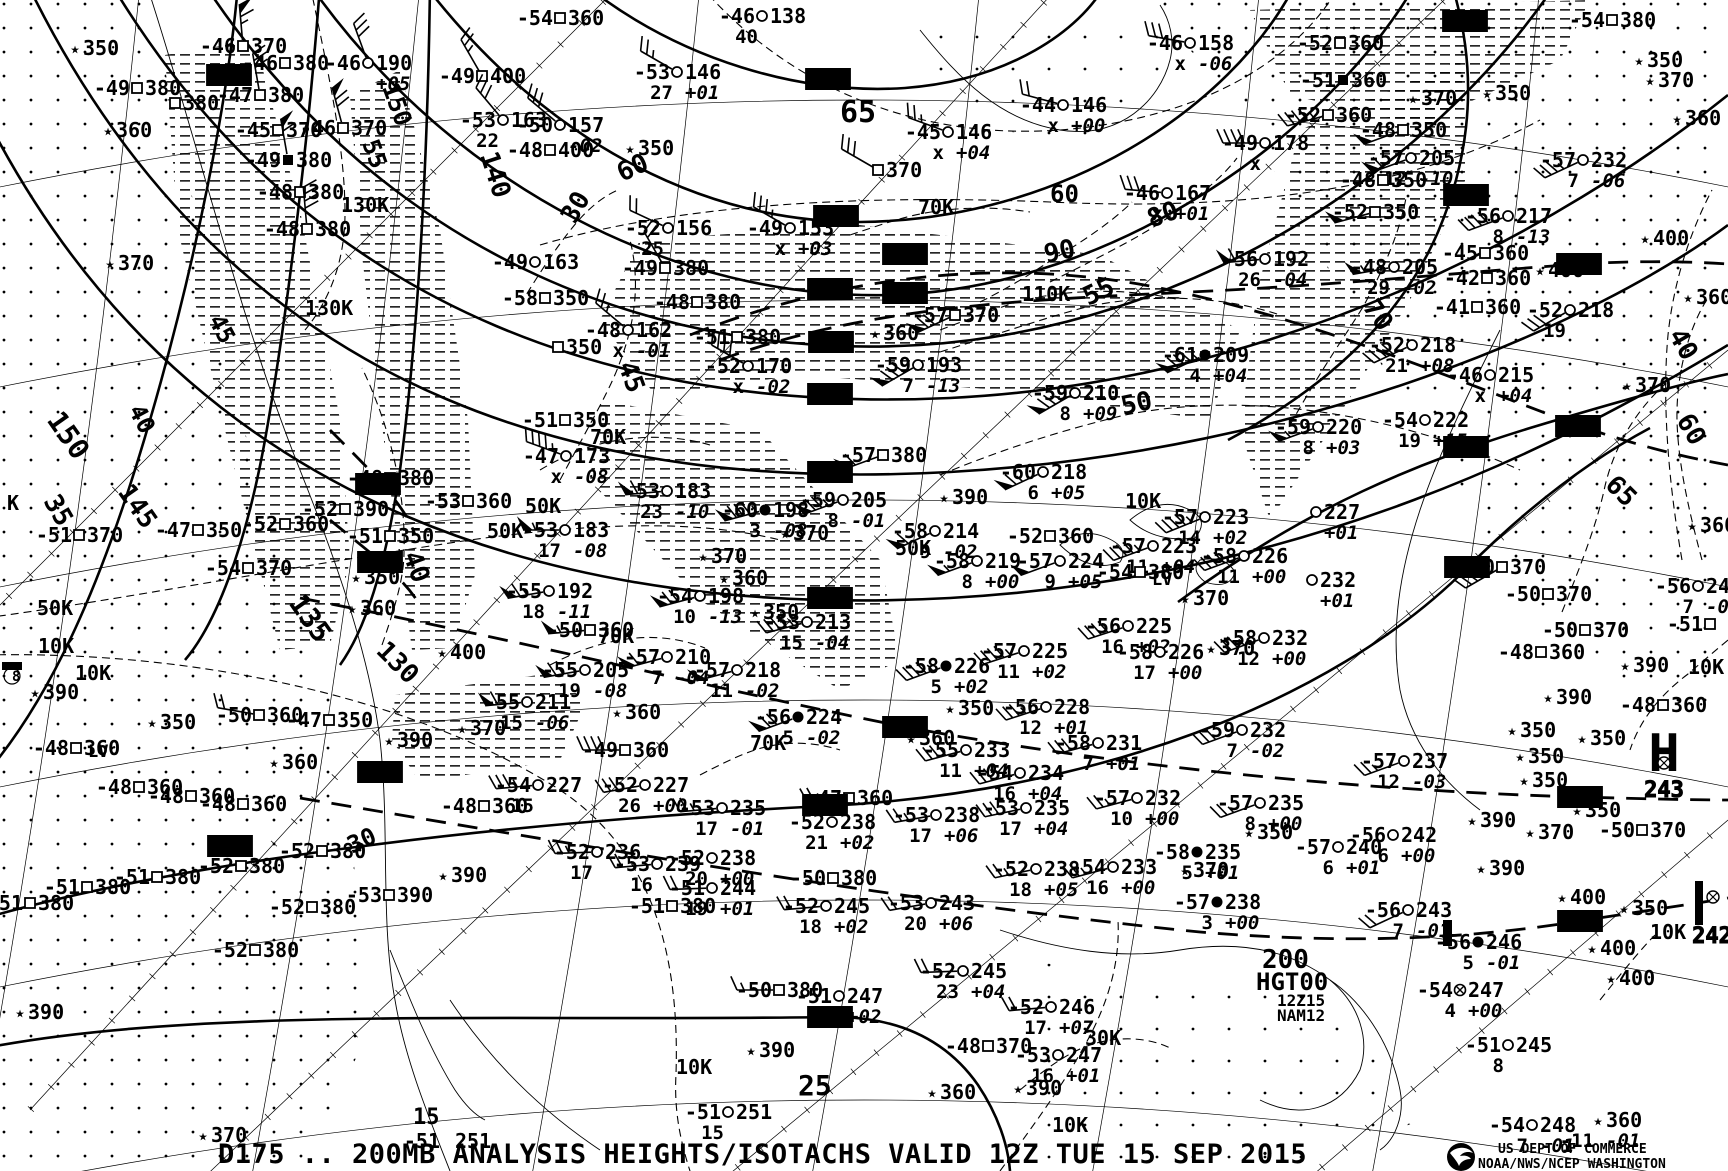 The width and height of the screenshot is (1728, 1171). Describe the element at coordinates (560, 18) in the screenshot. I see `station-plot: -54 360` at that location.